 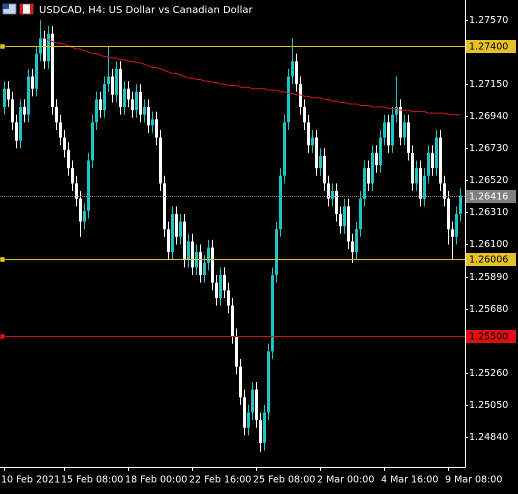 What do you see at coordinates (146, 10) in the screenshot?
I see `chart-title: USDCAD, H4: US Dollar vs Canadian Dollar` at bounding box center [146, 10].